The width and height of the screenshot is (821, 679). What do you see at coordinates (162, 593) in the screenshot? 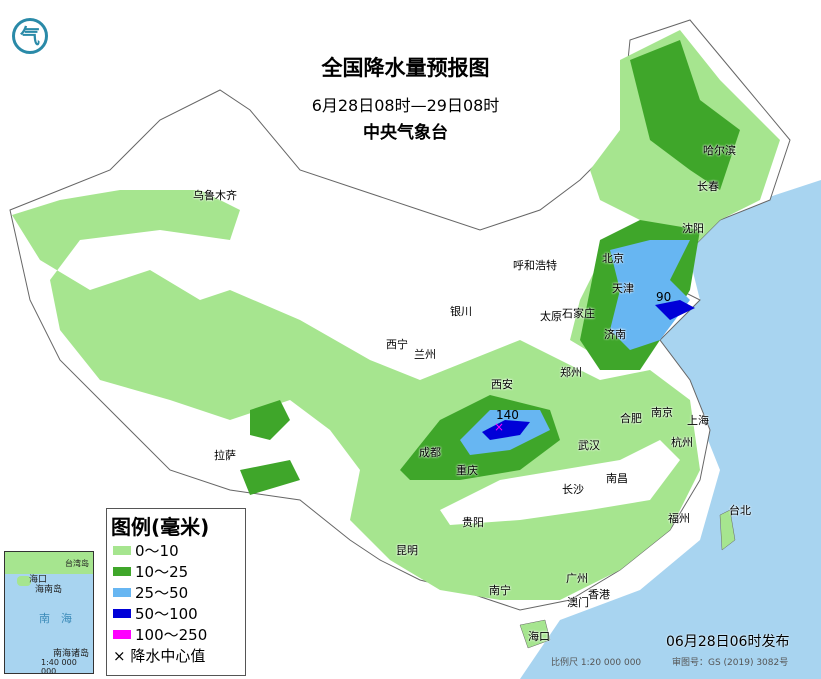
I see `legend-label: 25～50` at bounding box center [162, 593].